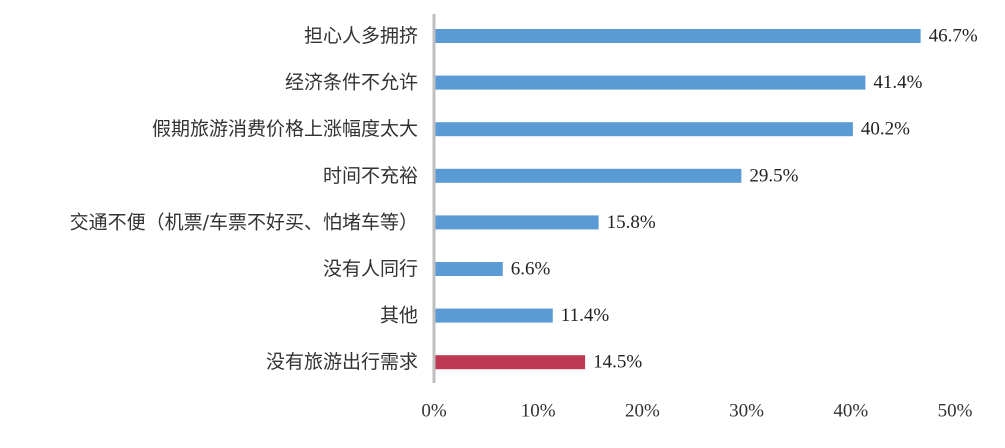 The image size is (1005, 448). What do you see at coordinates (342, 362) in the screenshot?
I see `category-label: 没有旅游出行需求` at bounding box center [342, 362].